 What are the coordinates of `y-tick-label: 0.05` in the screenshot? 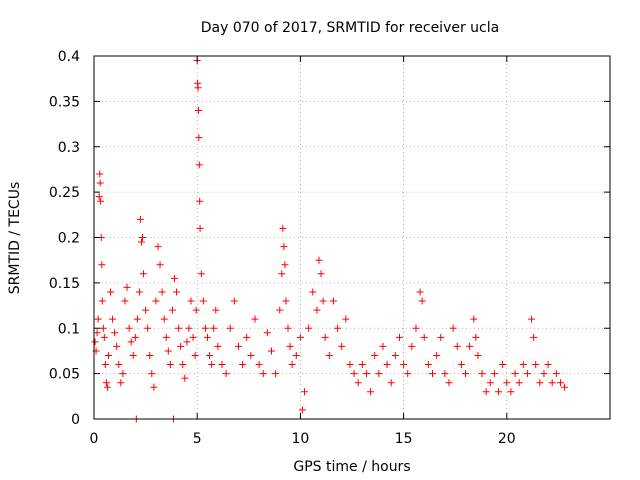 It's located at (64, 375).